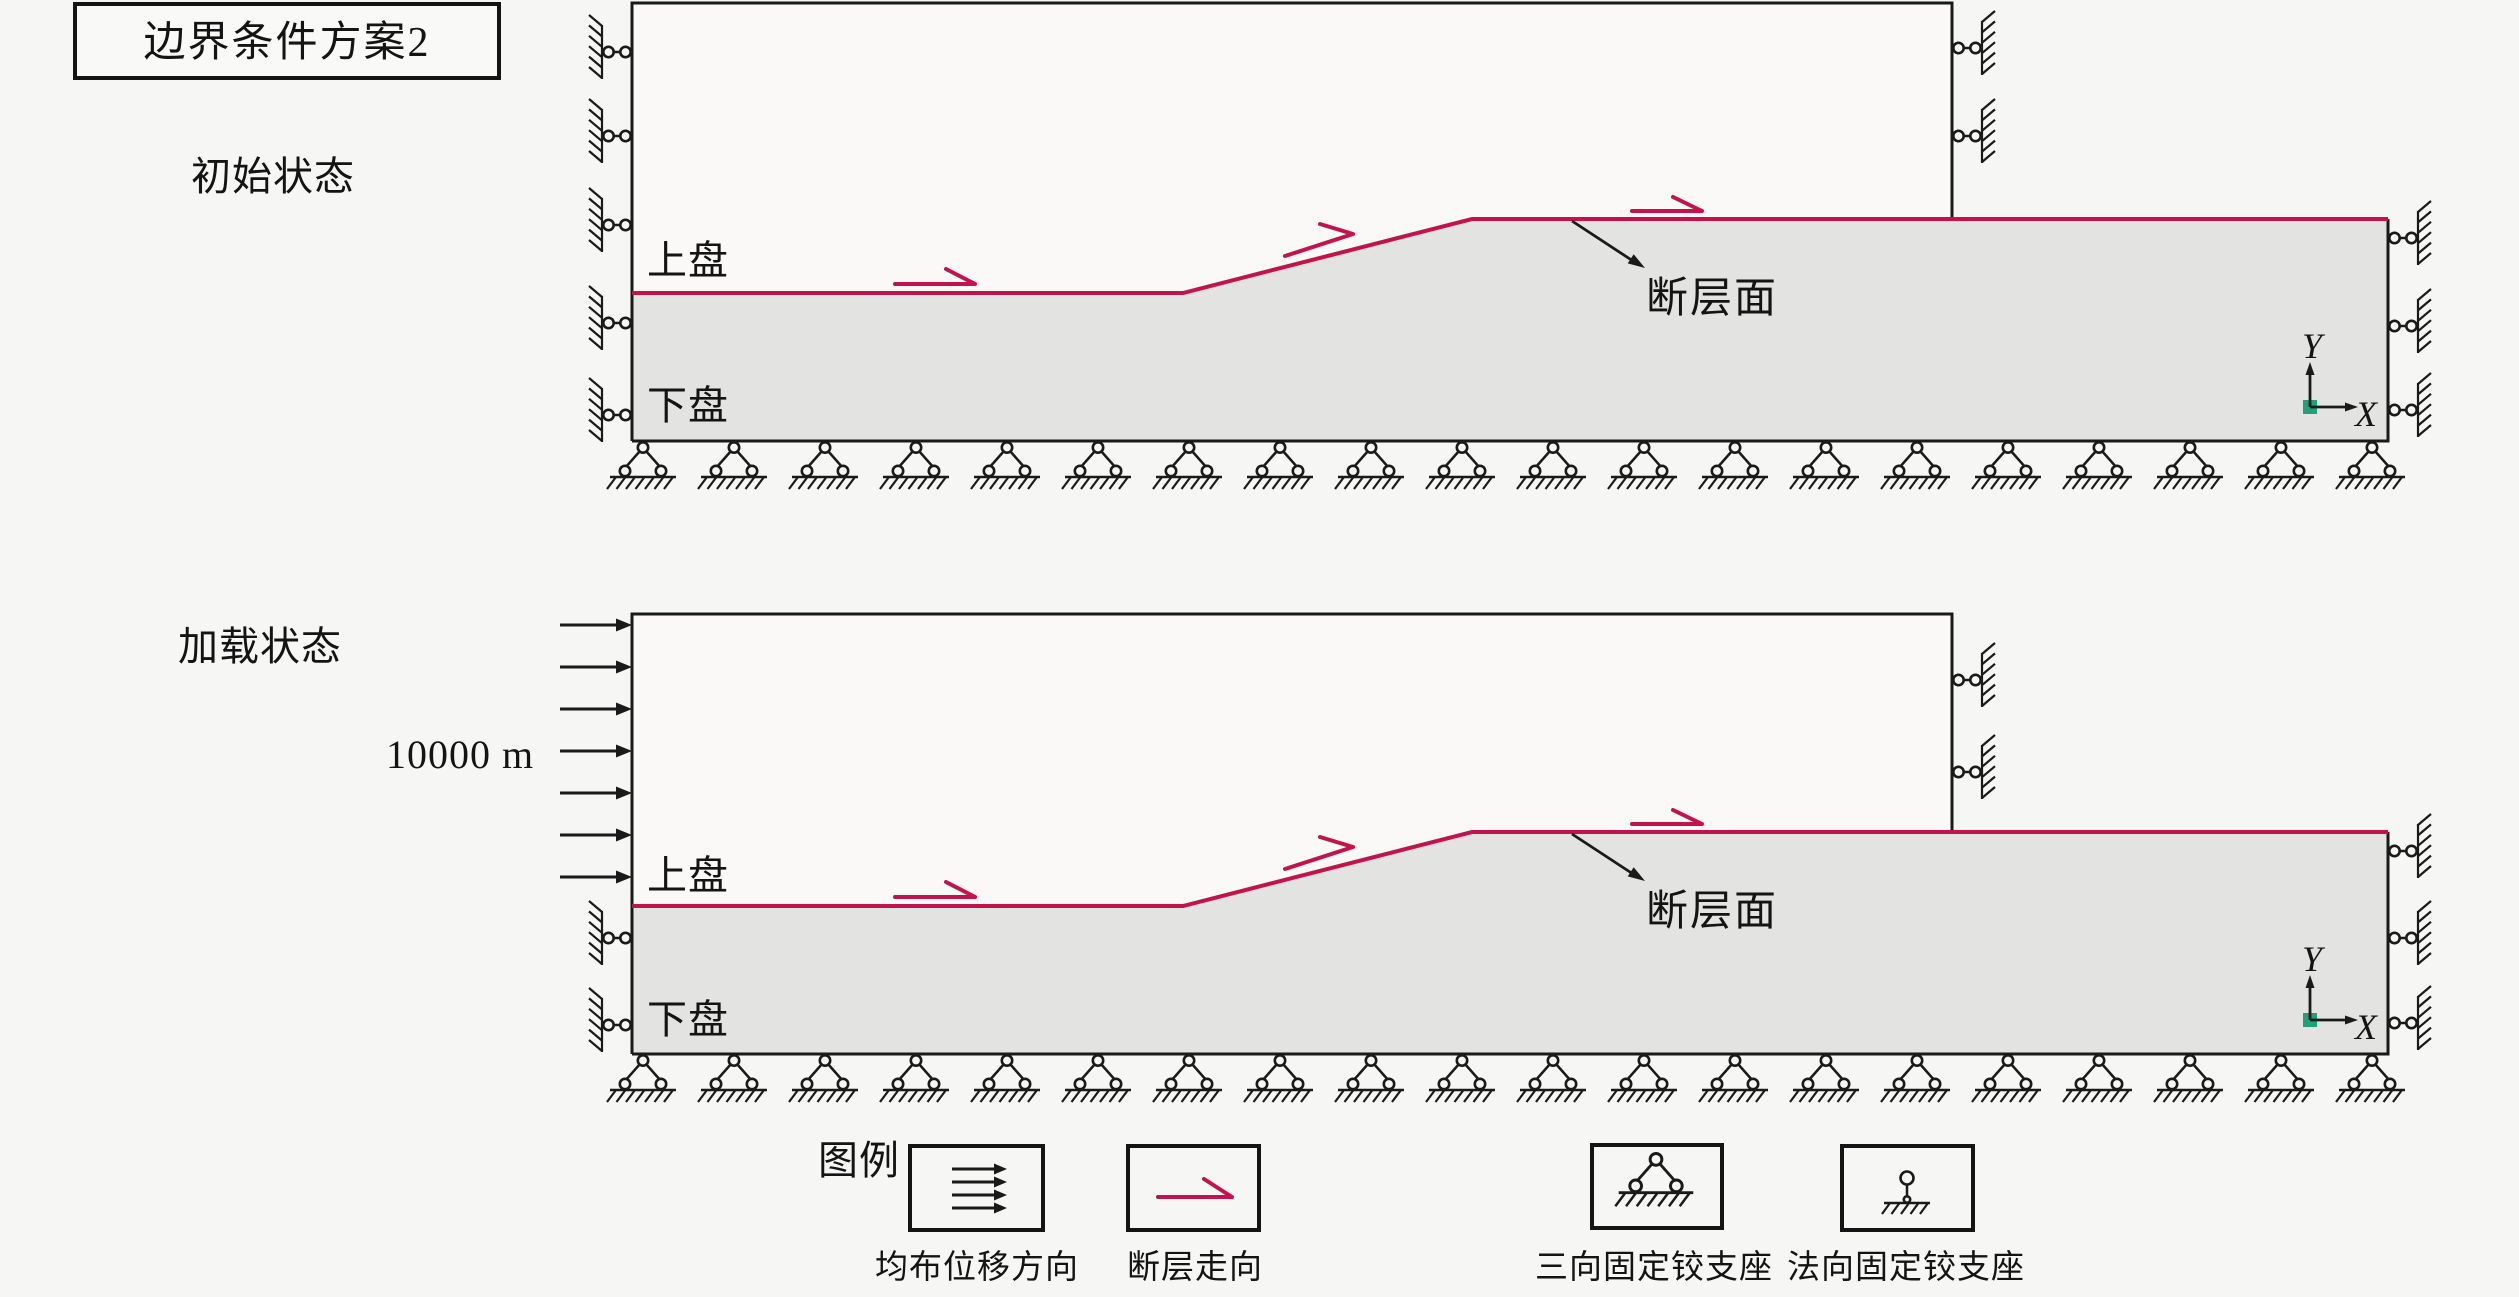 The width and height of the screenshot is (2519, 1297). What do you see at coordinates (979, 1188) in the screenshot?
I see `legend-displacement-arrows-icon` at bounding box center [979, 1188].